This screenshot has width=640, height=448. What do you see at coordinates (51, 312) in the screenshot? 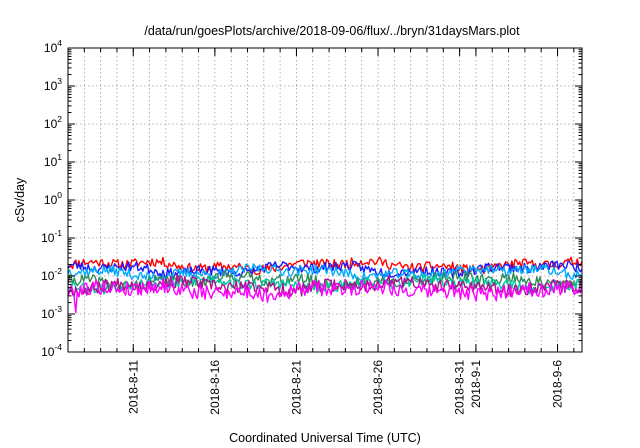
I see `y-tick-label: 10⁻³` at bounding box center [51, 312].